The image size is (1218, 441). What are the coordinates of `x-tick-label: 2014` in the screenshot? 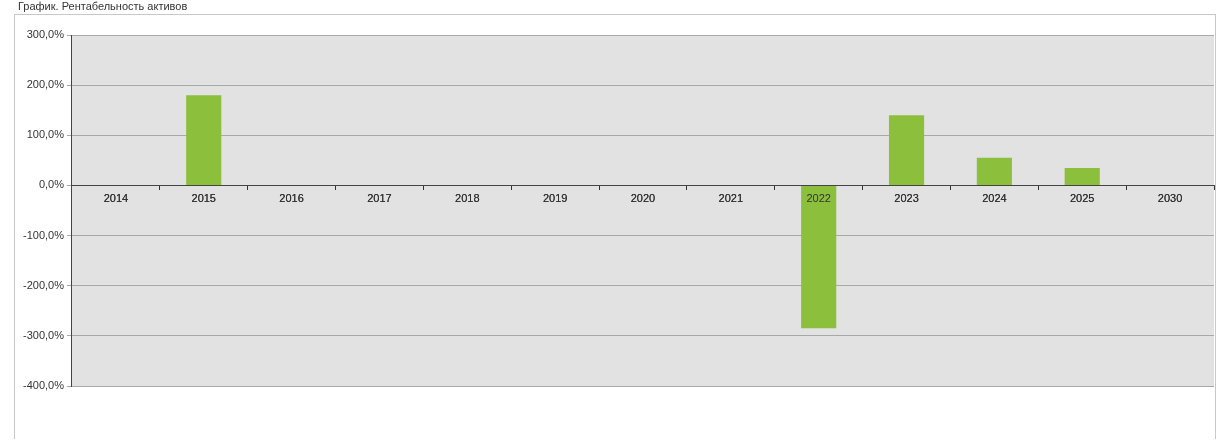 It's located at (116, 198).